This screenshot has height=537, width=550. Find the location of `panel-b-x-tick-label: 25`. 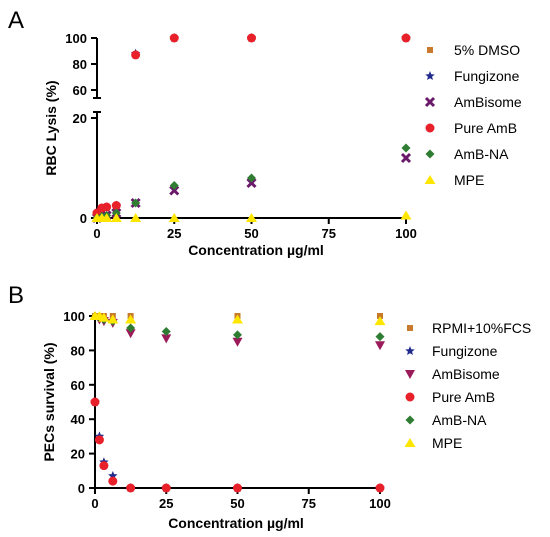

panel-b-x-tick-label: 25 is located at coordinates (166, 503).